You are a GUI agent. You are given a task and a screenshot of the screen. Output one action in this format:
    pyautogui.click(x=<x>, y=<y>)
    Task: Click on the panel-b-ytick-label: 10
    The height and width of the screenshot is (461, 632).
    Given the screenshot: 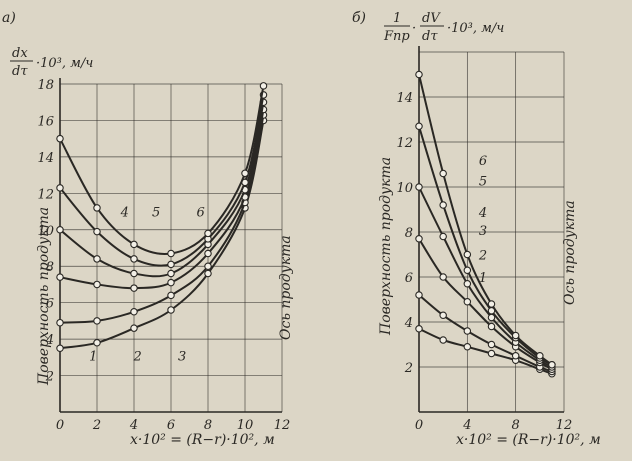 What is the action you would take?
    pyautogui.click(x=404, y=188)
    